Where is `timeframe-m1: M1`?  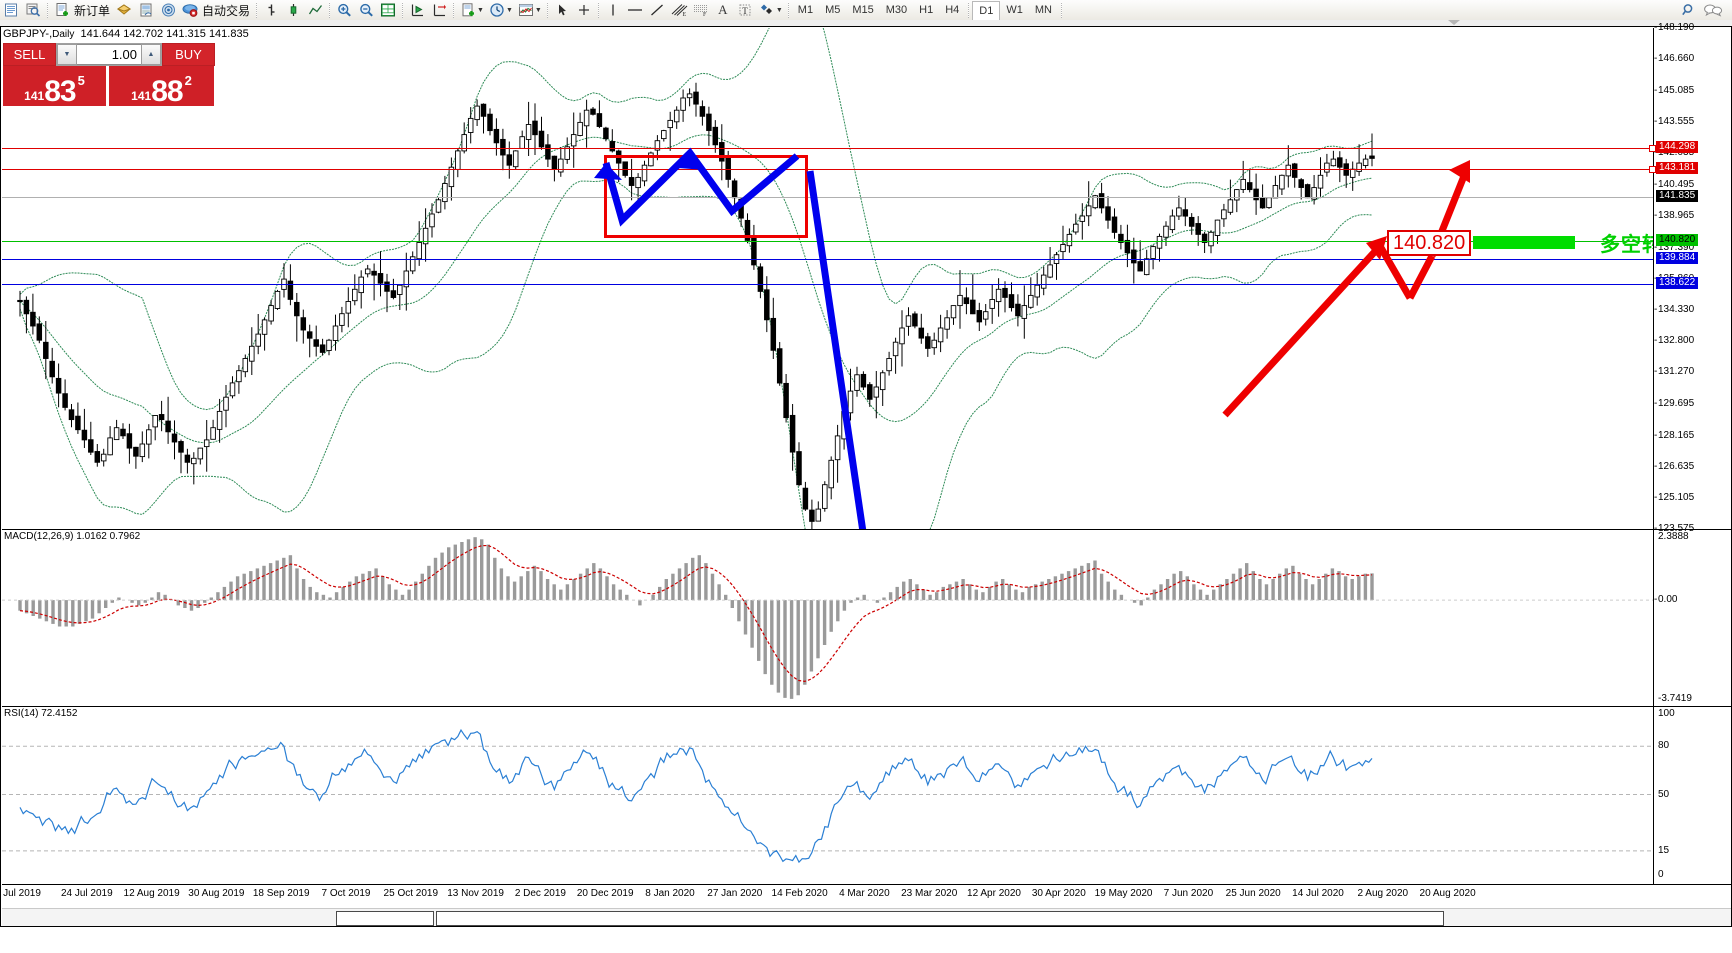
timeframe-m1: M1 is located at coordinates (805, 10).